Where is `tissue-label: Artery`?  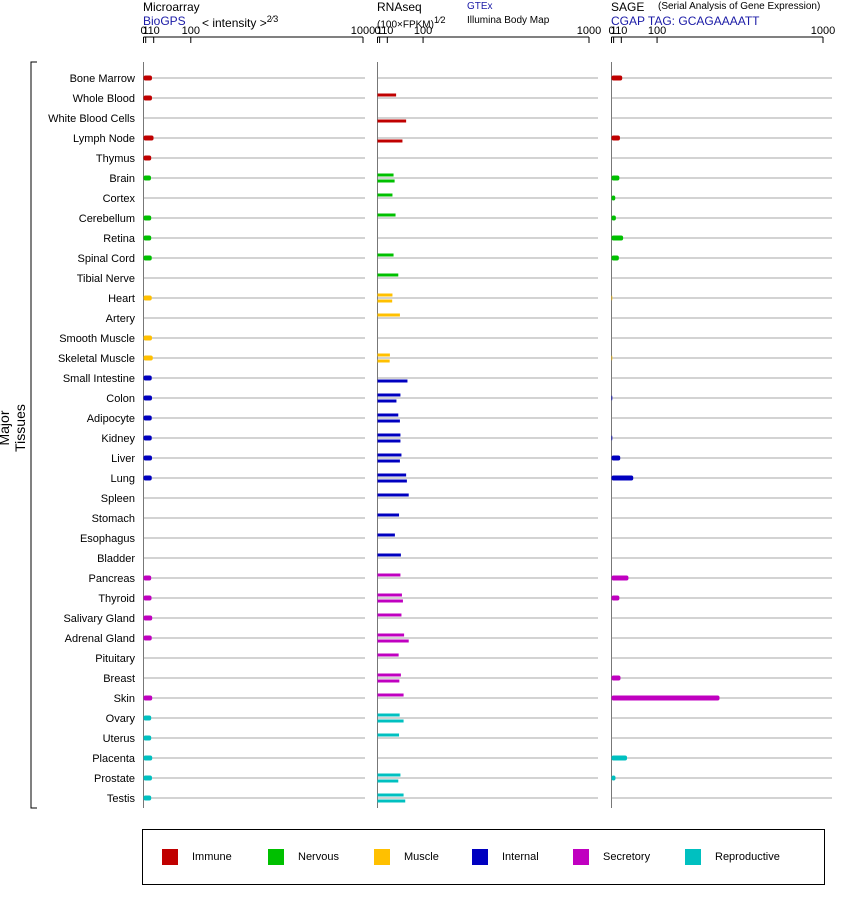
tissue-label: Artery is located at coordinates (121, 319).